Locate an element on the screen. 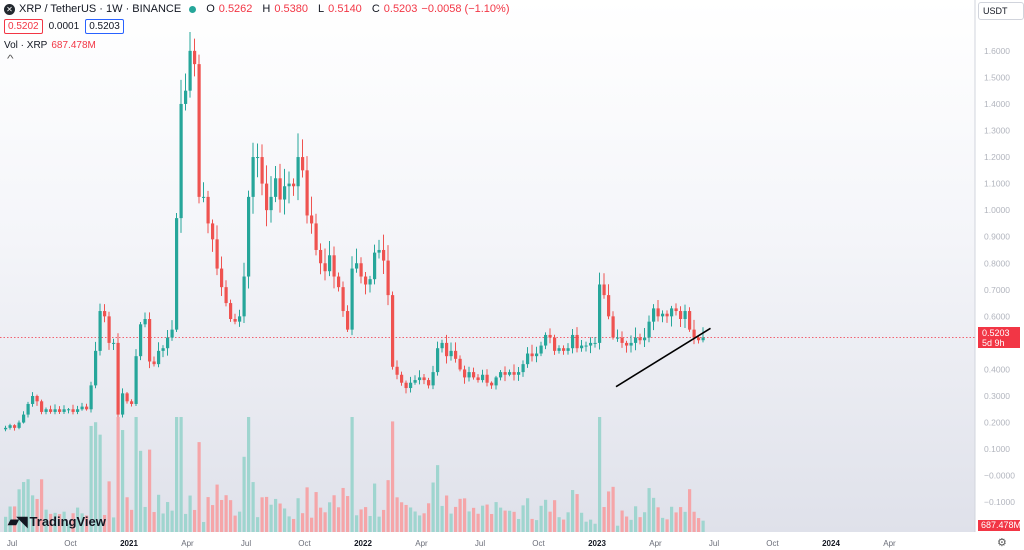 The image size is (1024, 550). time-tick-label: 2022 is located at coordinates (363, 543).